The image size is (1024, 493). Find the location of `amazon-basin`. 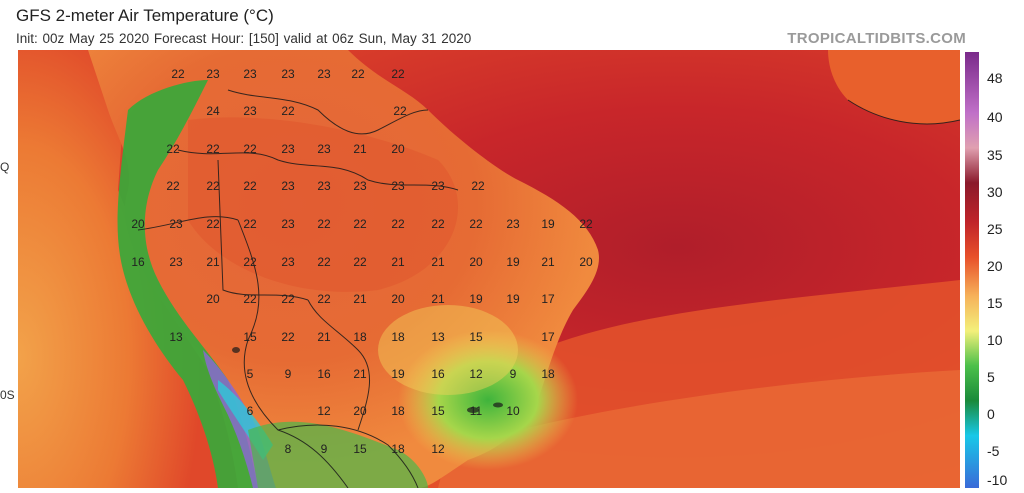

amazon-basin is located at coordinates (323, 204).